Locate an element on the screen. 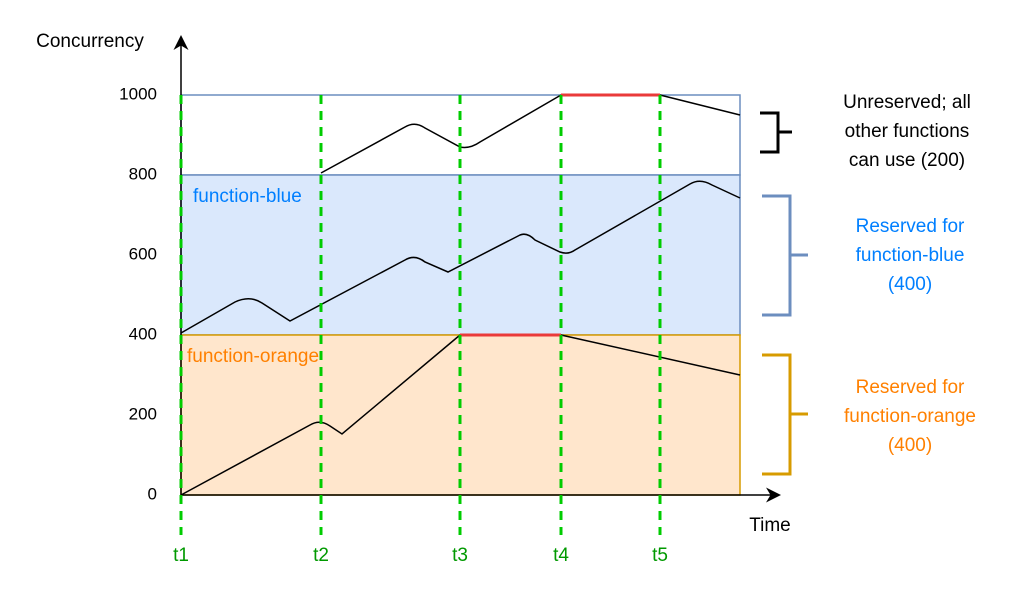  y-tick-label: 1000 is located at coordinates (138, 93).